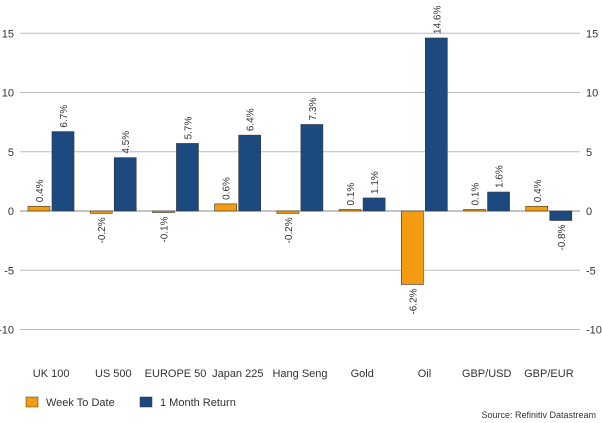 The height and width of the screenshot is (423, 602). Describe the element at coordinates (8, 94) in the screenshot. I see `y-tick-label-left: 10` at that location.